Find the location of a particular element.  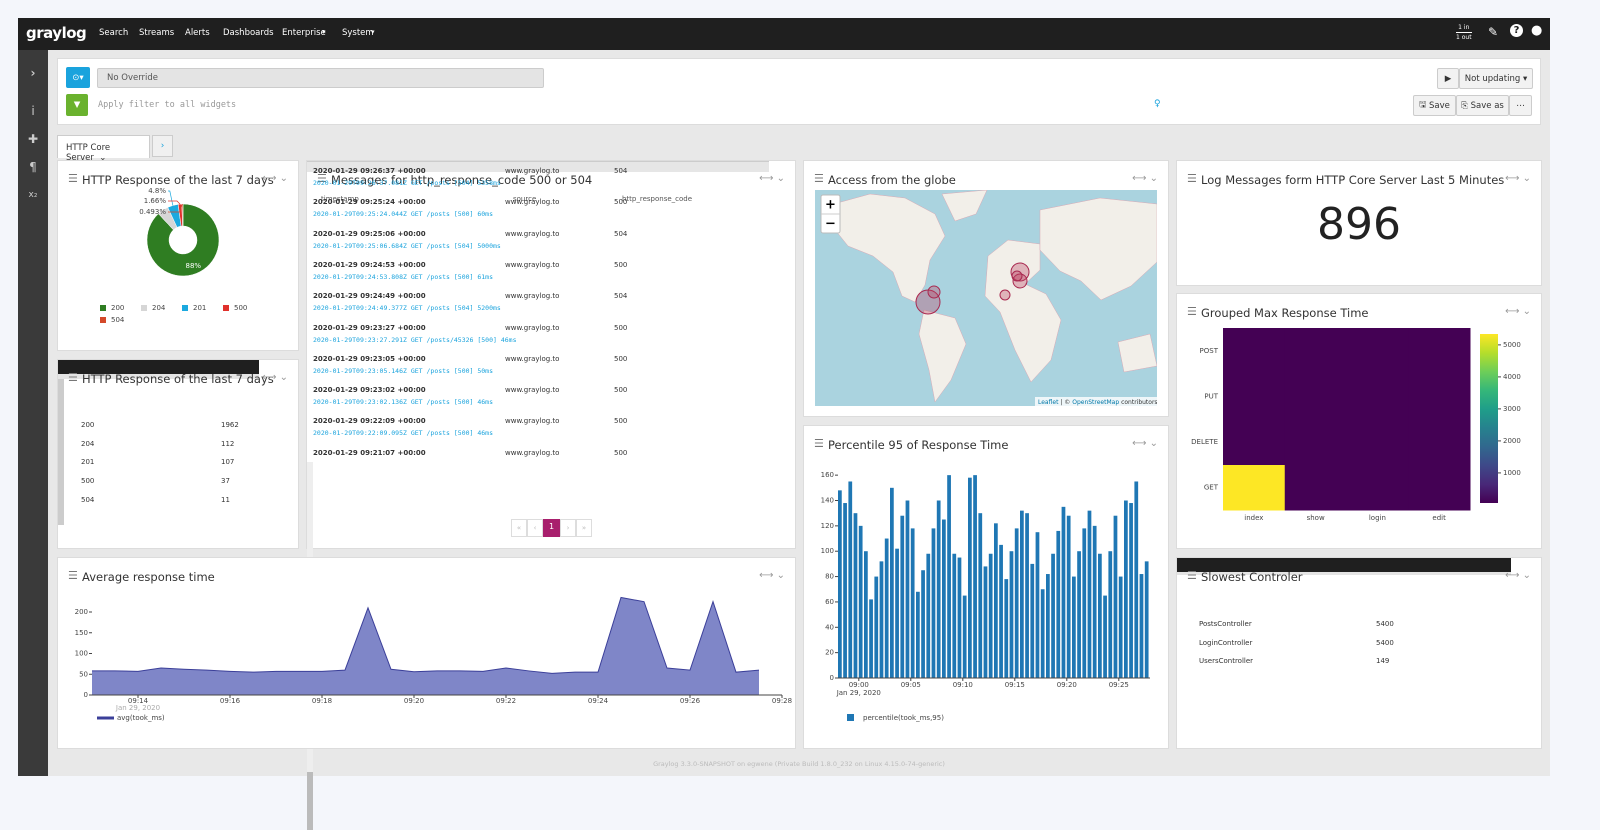

refresh-button: Not updating ▾ is located at coordinates (1496, 78).